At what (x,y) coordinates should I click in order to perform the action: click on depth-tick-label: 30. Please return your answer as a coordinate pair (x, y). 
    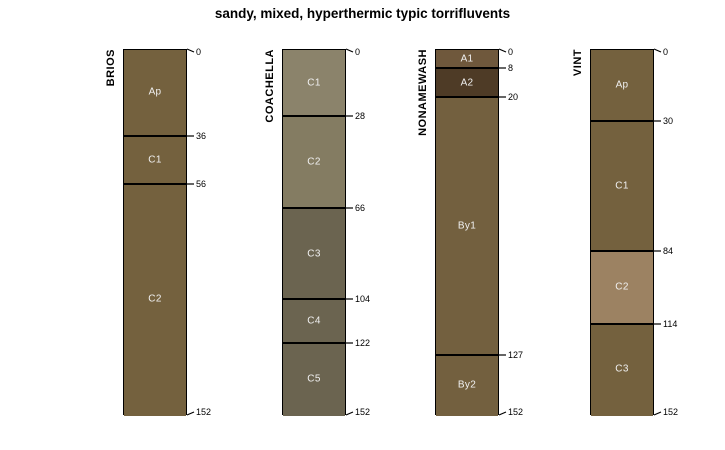
    Looking at the image, I should click on (668, 121).